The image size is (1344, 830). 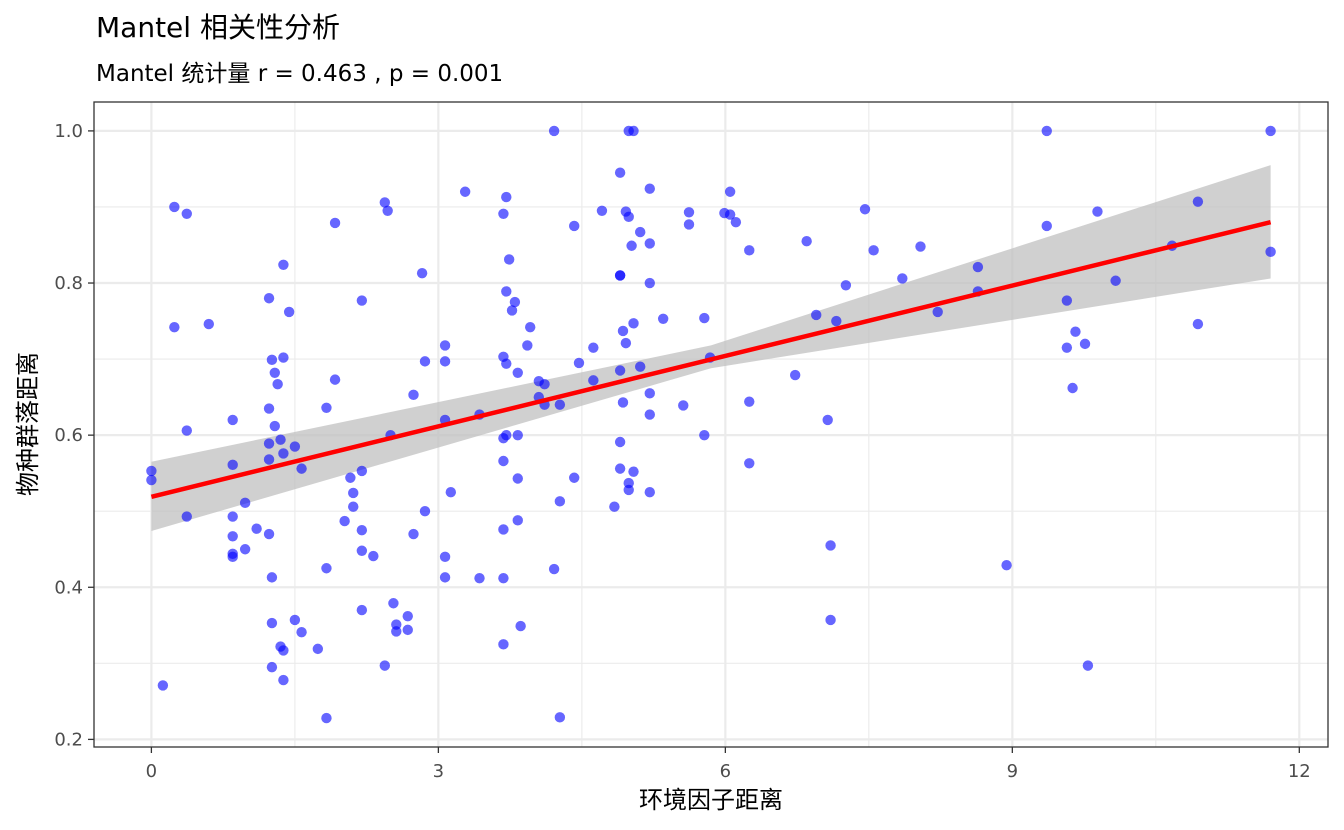 What do you see at coordinates (68, 739) in the screenshot?
I see `y-tick-label: 0.2` at bounding box center [68, 739].